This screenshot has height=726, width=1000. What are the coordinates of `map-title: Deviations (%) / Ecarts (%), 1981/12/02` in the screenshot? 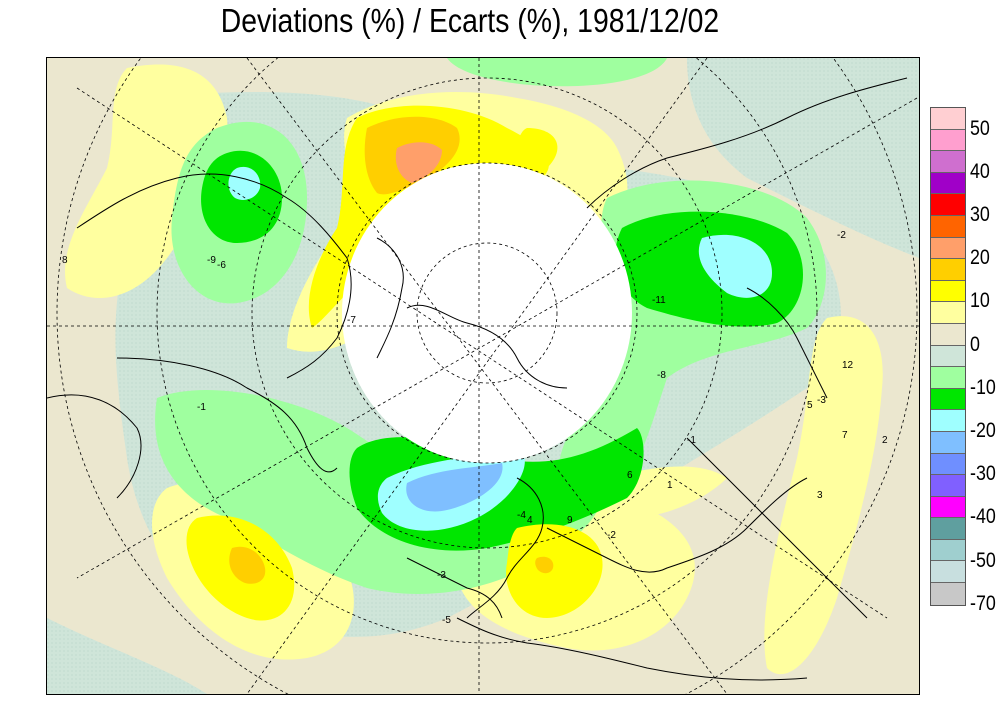 It's located at (470, 20).